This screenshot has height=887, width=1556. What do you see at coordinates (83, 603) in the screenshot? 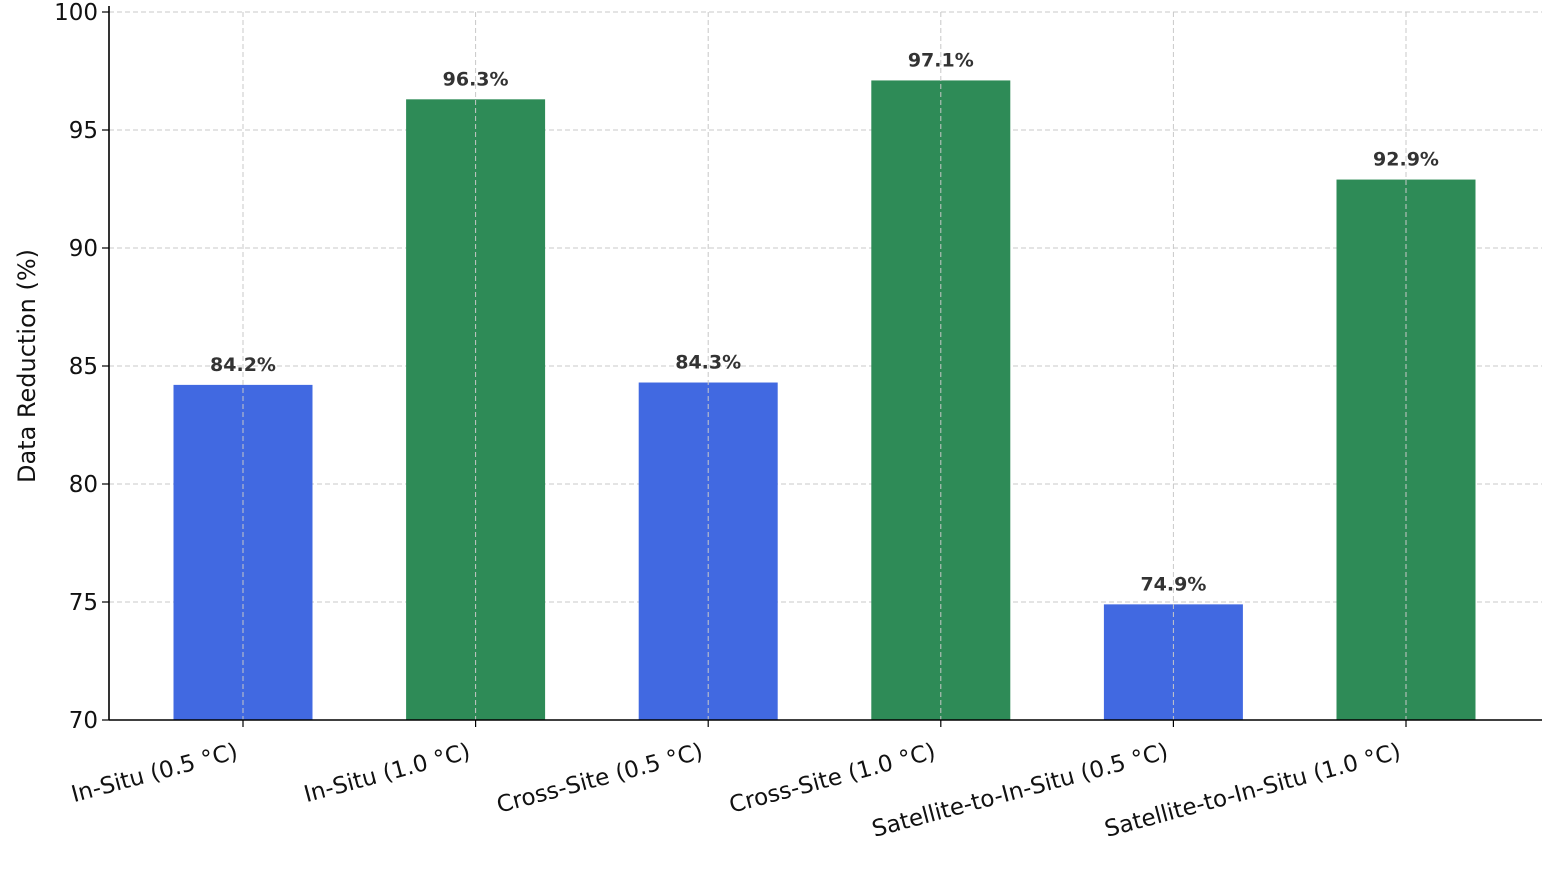
I see `y-tick-label: 75` at bounding box center [83, 603].